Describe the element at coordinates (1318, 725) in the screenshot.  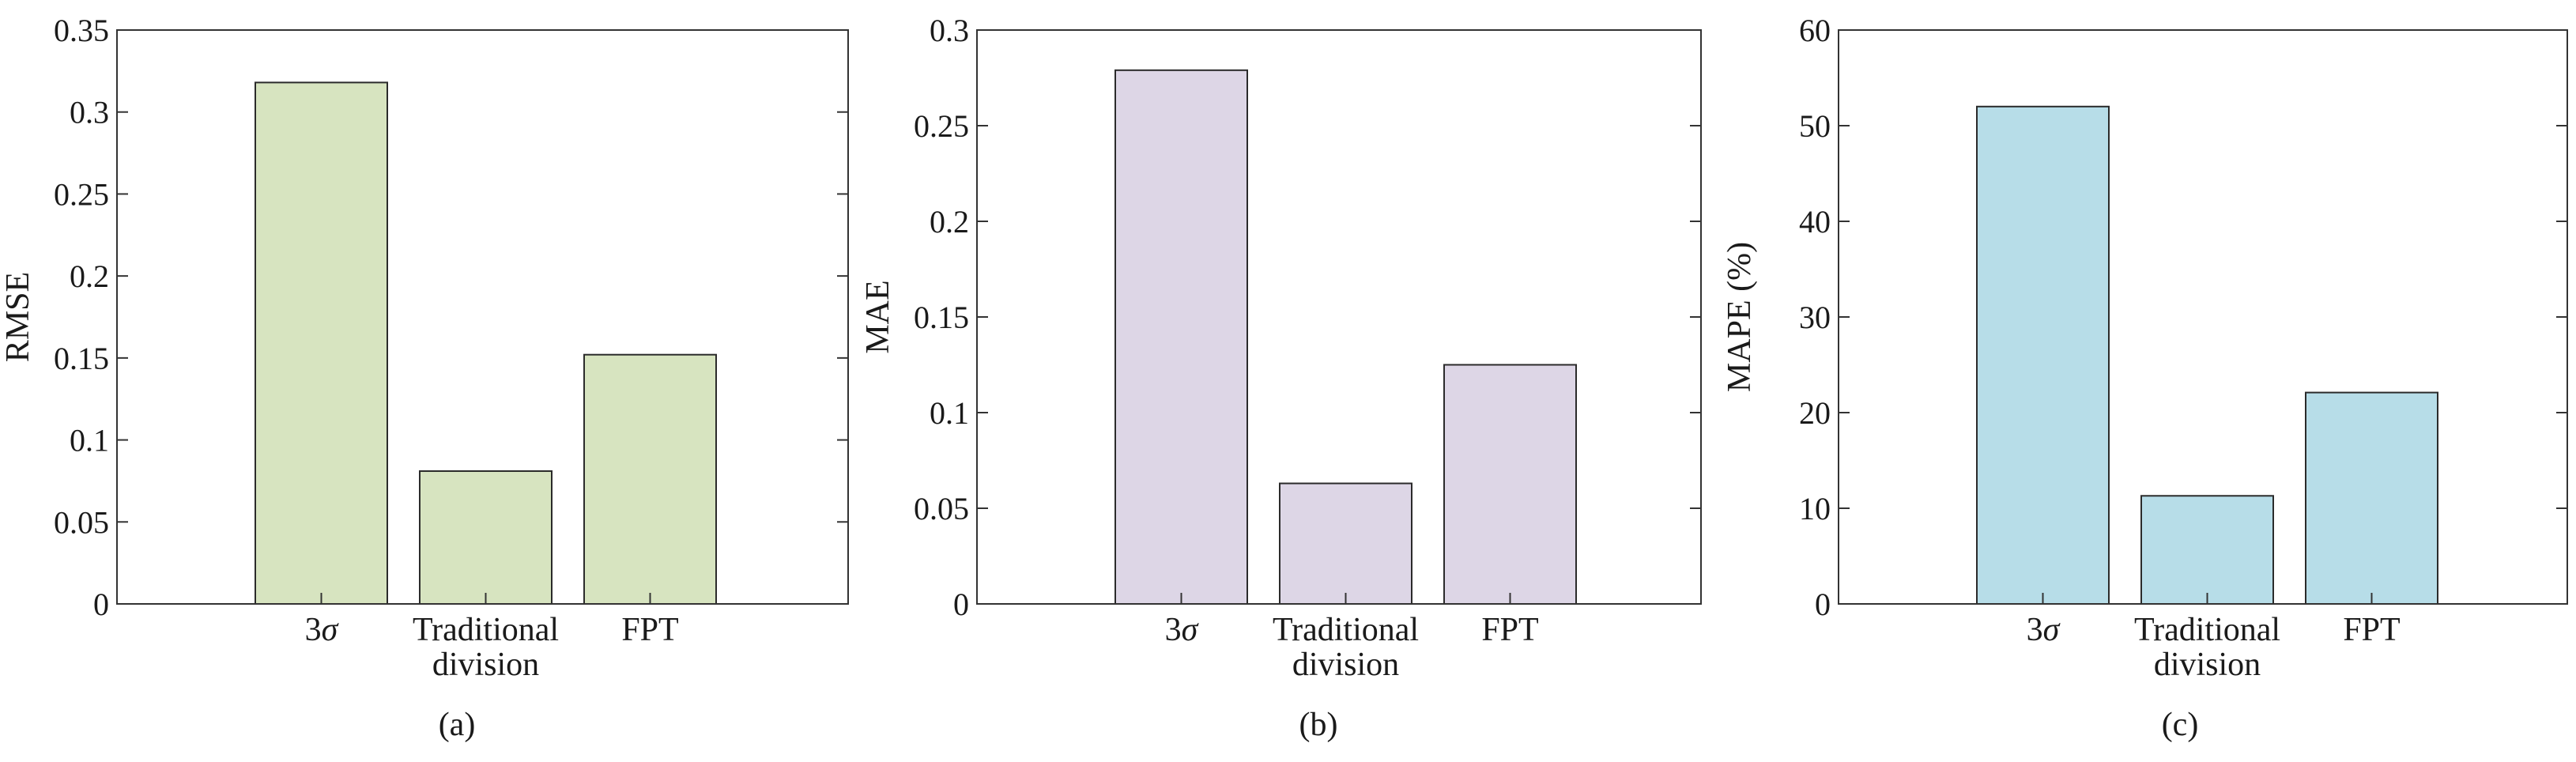
I see `panel-caption: (b)` at that location.